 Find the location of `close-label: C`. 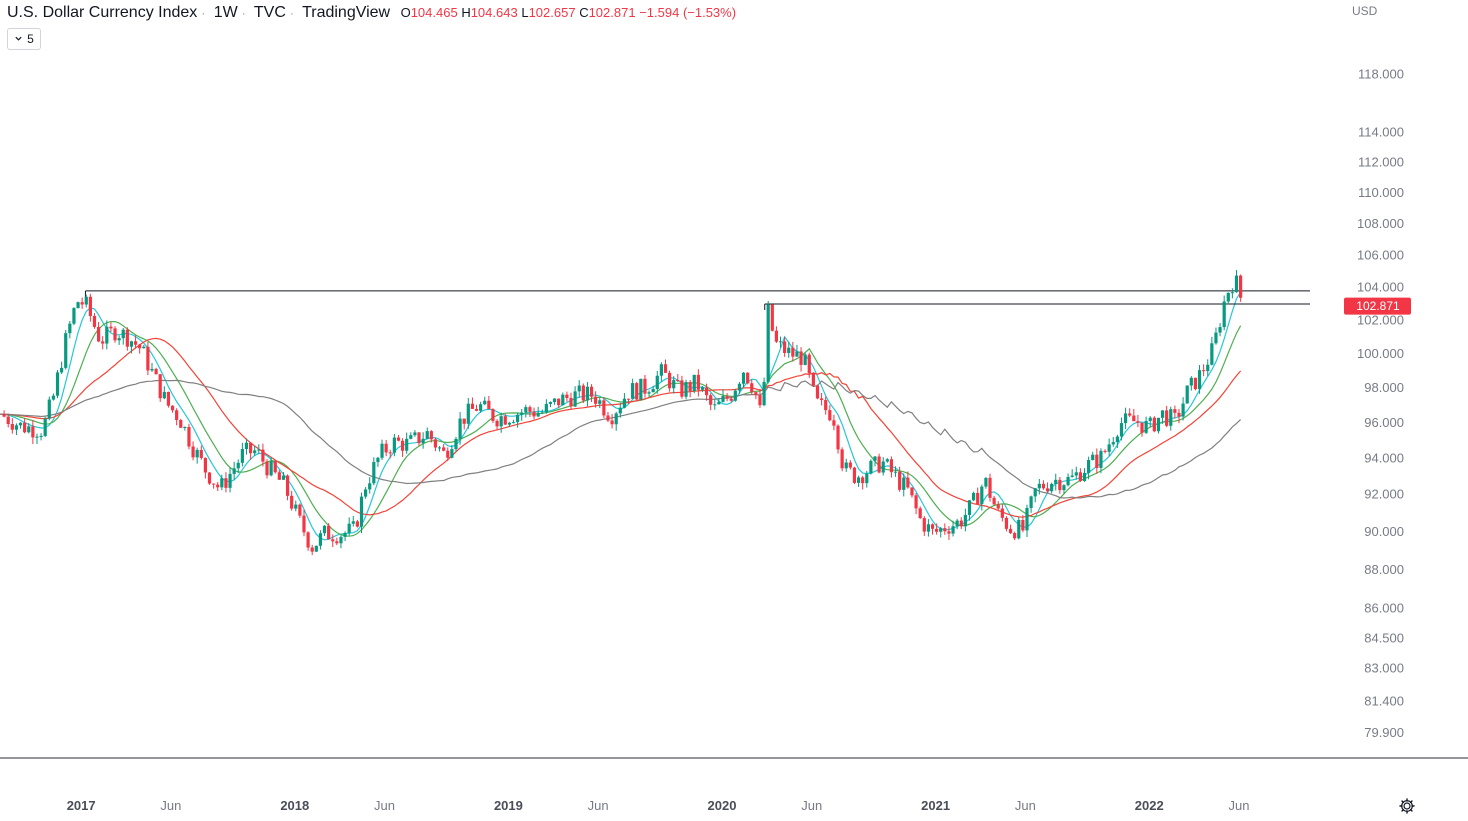

close-label: C is located at coordinates (584, 12).